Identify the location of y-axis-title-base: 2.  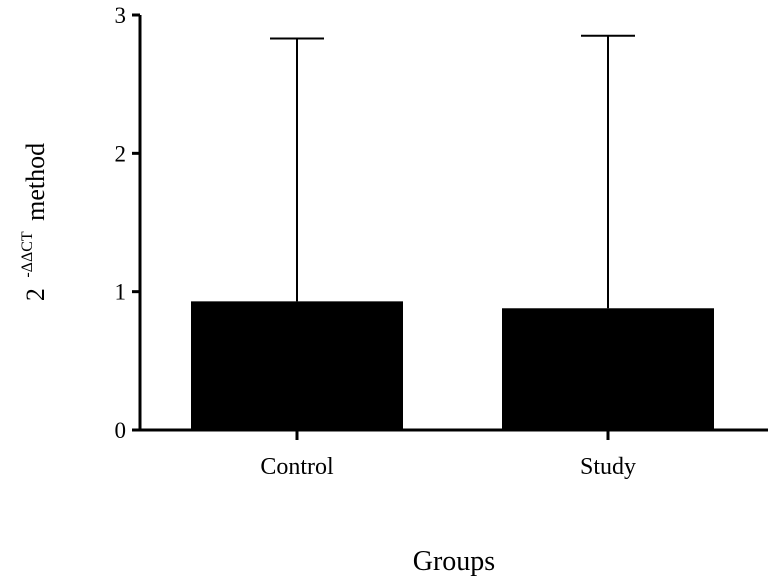
(35, 294).